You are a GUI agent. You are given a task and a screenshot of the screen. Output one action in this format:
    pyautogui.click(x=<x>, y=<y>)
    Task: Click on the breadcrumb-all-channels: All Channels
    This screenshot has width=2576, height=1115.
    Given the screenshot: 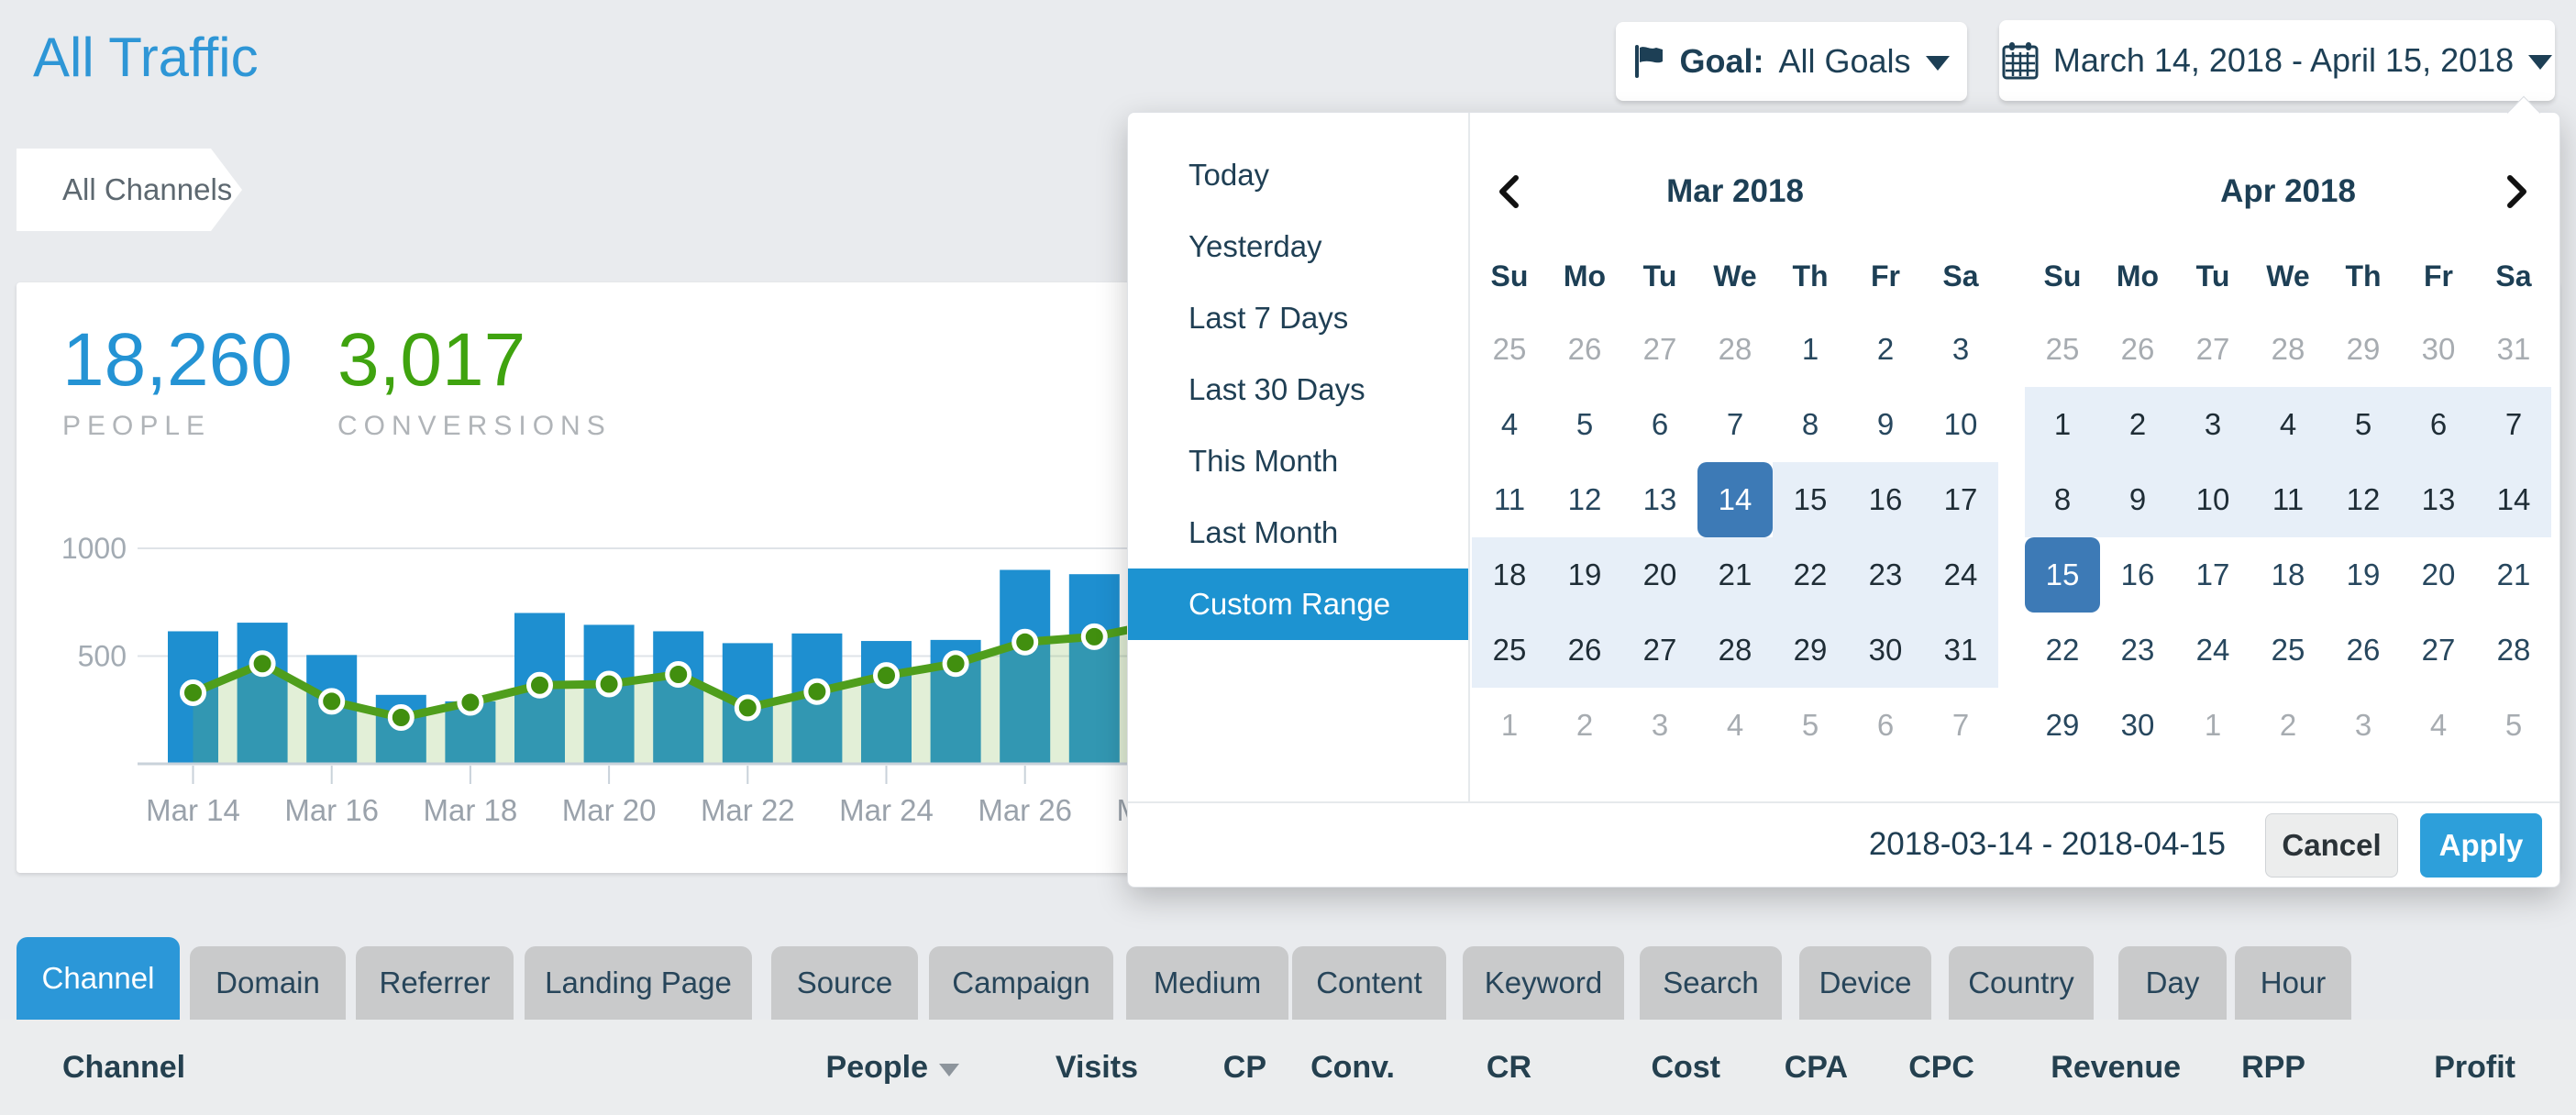 What is the action you would take?
    pyautogui.click(x=129, y=190)
    